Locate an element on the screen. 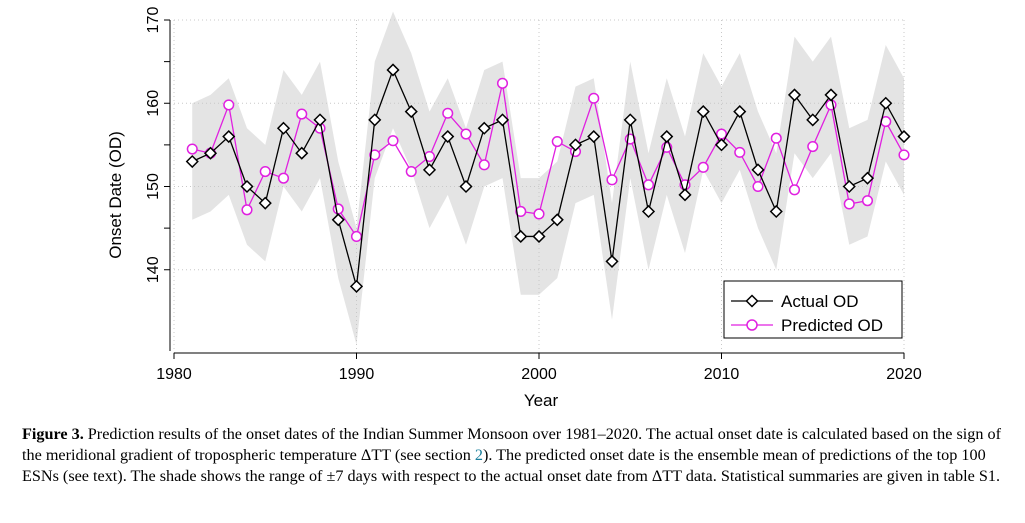 Image resolution: width=1025 pixels, height=523 pixels. y-tick-label: 170 is located at coordinates (153, 20).